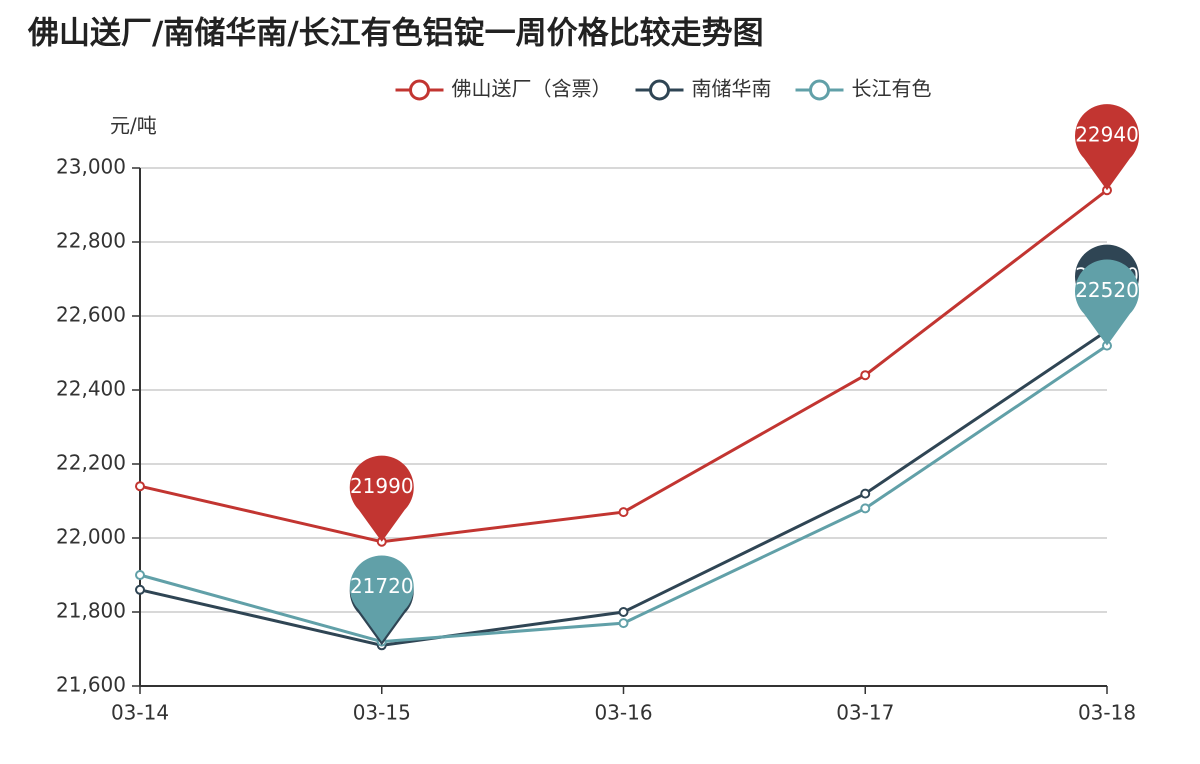 This screenshot has width=1200, height=764. I want to click on y-tick-label: 22,400, so click(91, 389).